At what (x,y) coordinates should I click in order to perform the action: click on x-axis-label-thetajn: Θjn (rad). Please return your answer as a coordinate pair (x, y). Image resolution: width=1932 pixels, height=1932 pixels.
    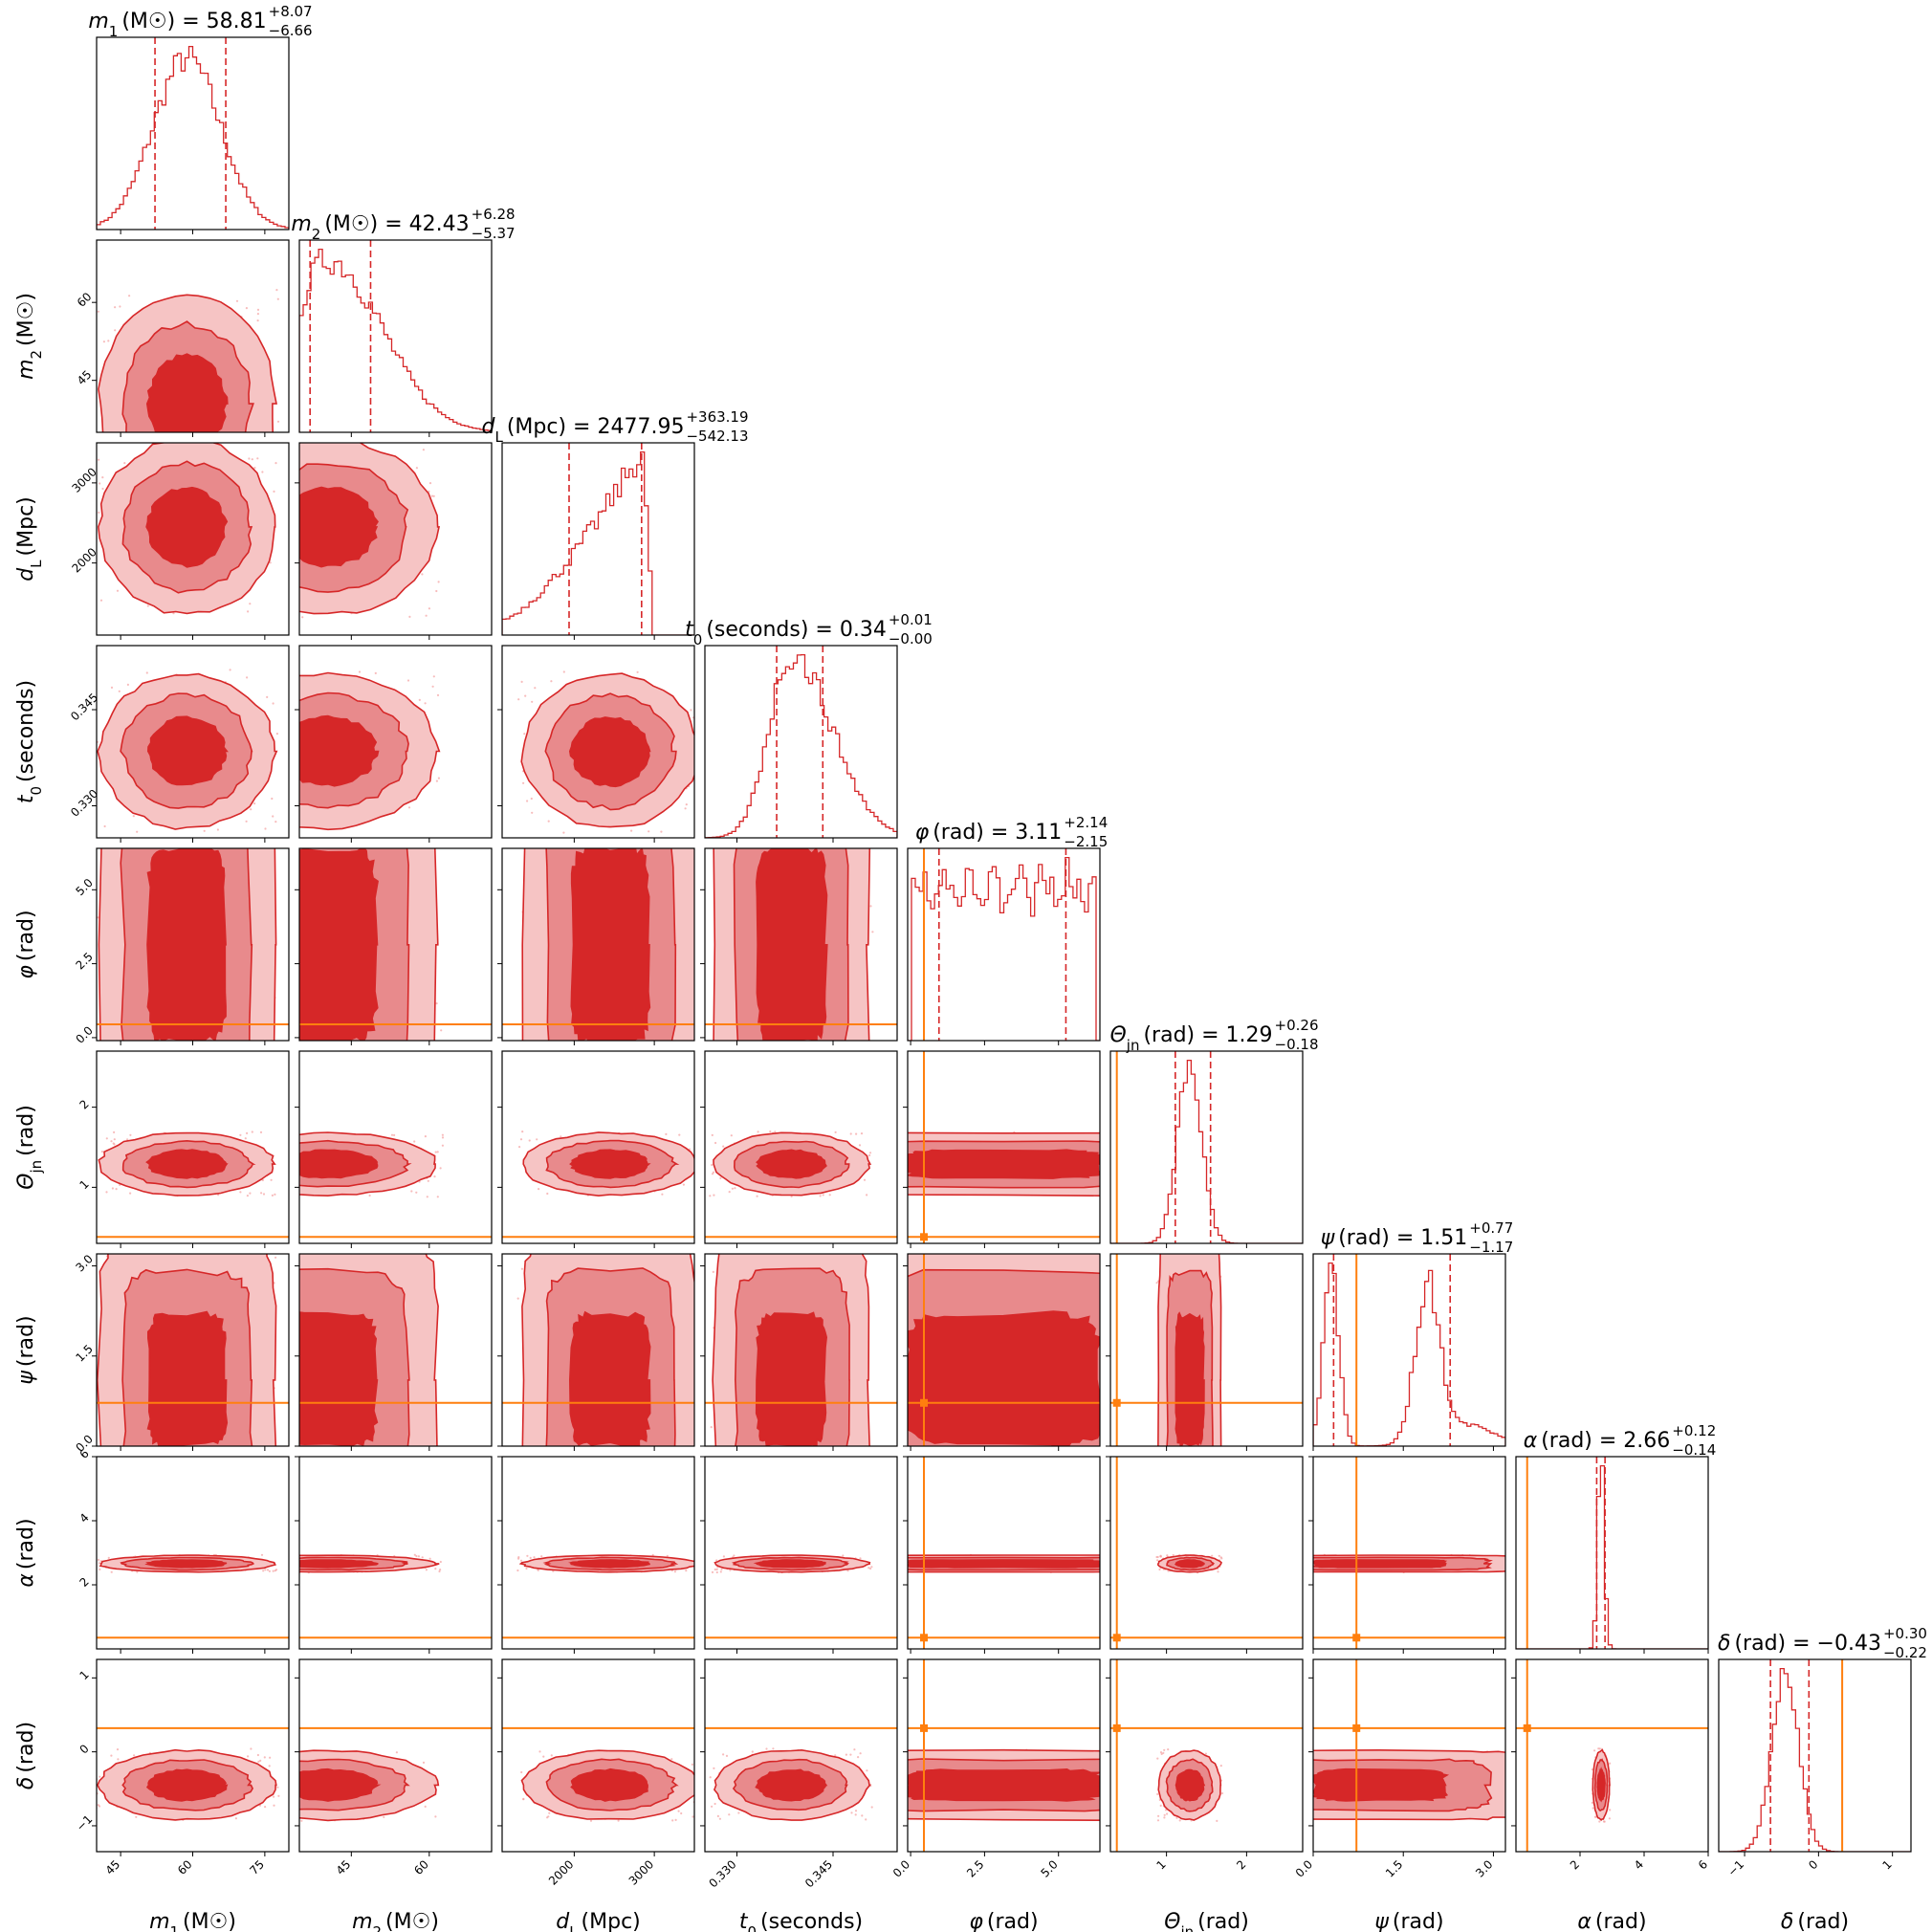
    Looking at the image, I should click on (1206, 1921).